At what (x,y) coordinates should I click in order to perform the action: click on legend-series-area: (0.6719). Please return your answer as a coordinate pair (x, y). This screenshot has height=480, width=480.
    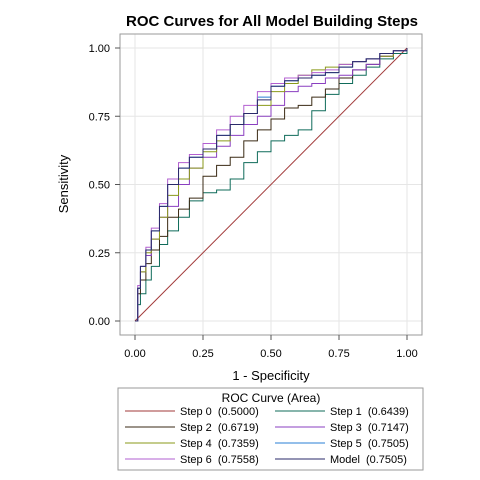
    Looking at the image, I should click on (238, 428).